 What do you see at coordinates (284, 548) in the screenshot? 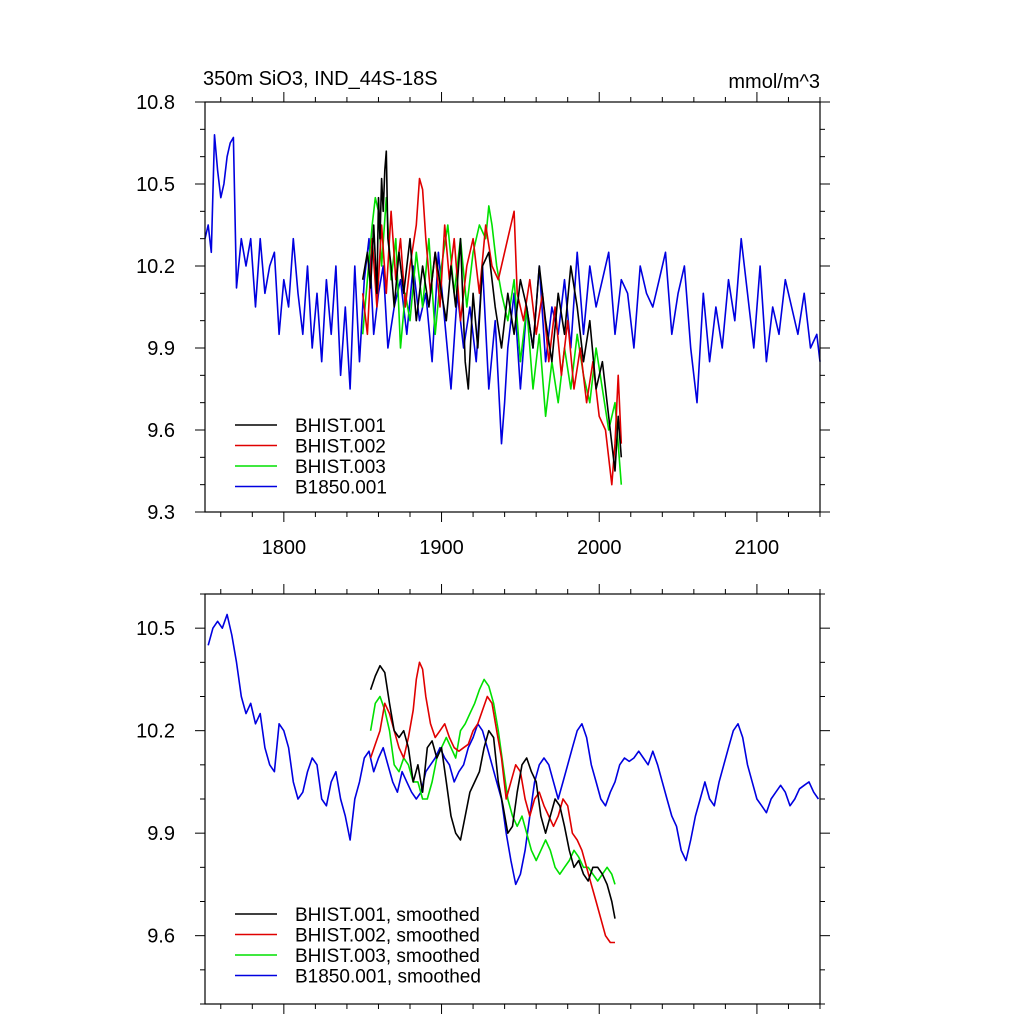
I see `x-tick-label: 1800` at bounding box center [284, 548].